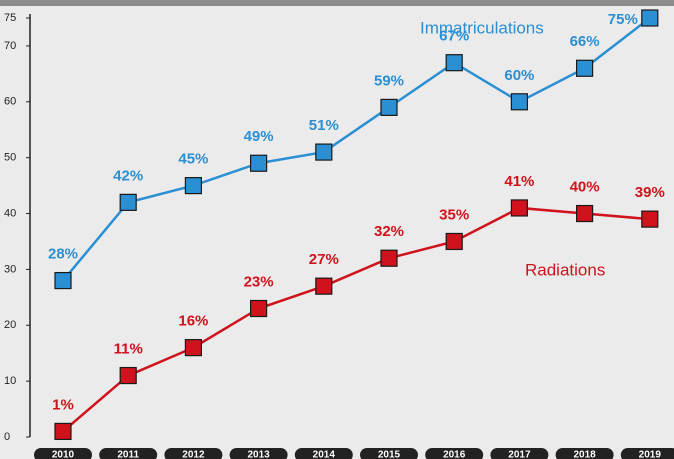 The height and width of the screenshot is (459, 674). I want to click on y-tick-label: 30, so click(10, 269).